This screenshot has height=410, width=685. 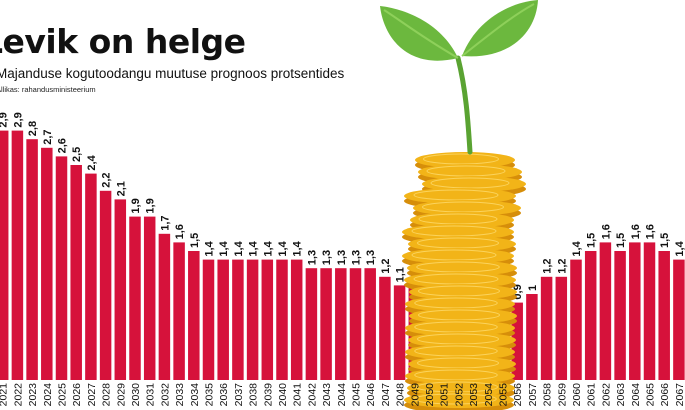 What do you see at coordinates (298, 395) in the screenshot?
I see `year-label: 2041` at bounding box center [298, 395].